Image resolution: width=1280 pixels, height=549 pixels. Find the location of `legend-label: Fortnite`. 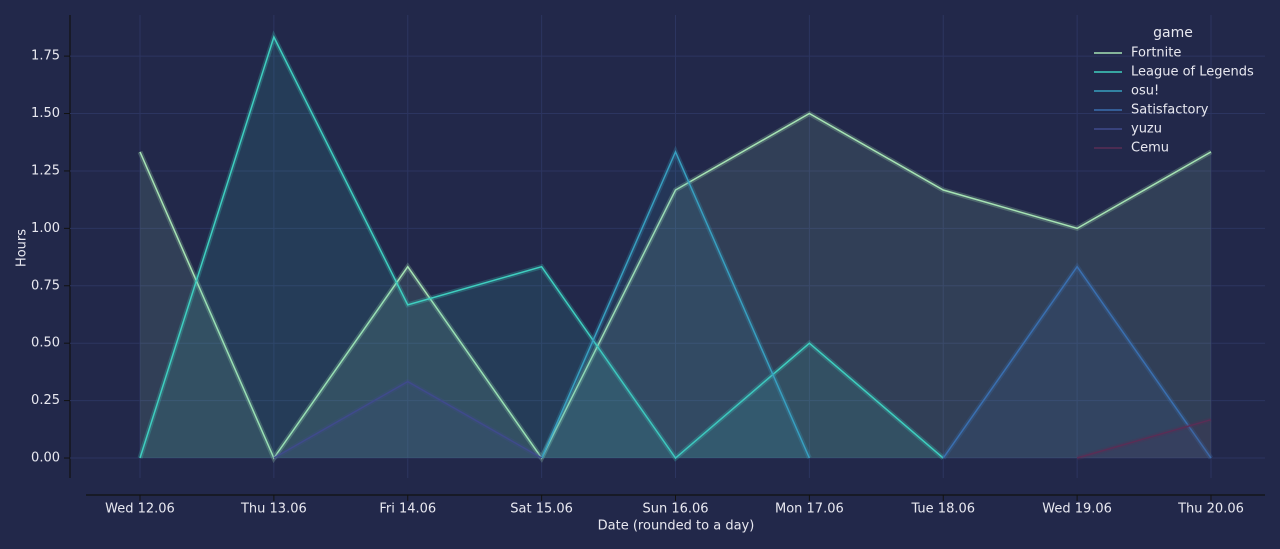

legend-label: Fortnite is located at coordinates (1156, 53).